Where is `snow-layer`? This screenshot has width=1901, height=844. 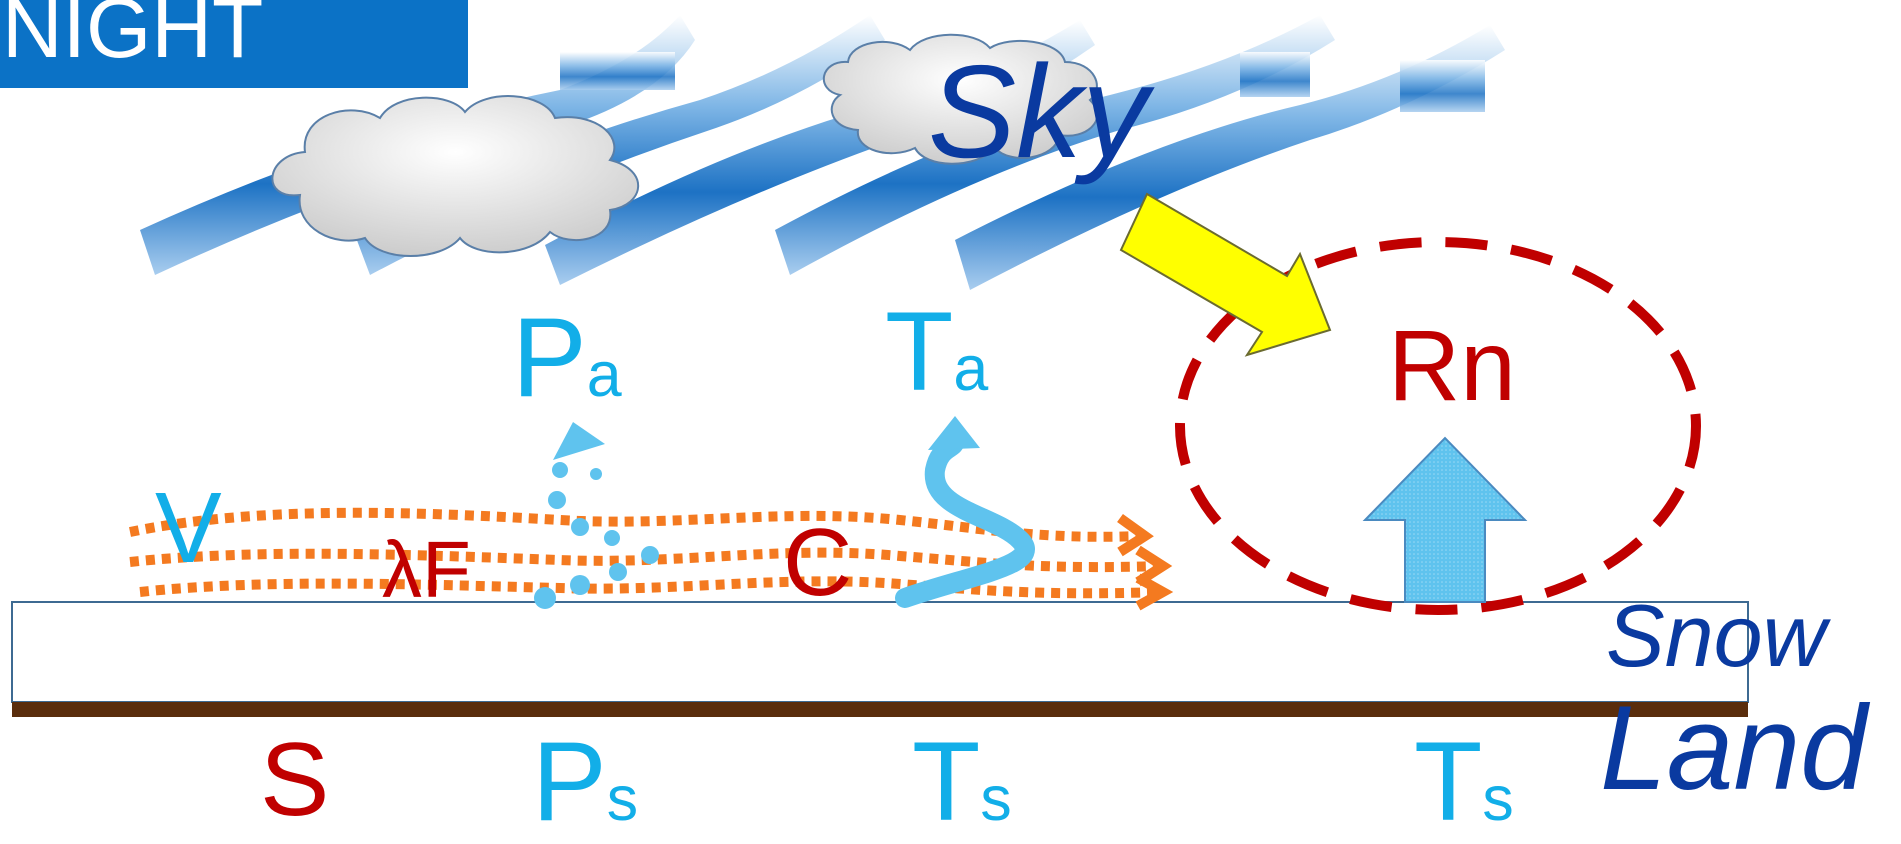 snow-layer is located at coordinates (880, 652).